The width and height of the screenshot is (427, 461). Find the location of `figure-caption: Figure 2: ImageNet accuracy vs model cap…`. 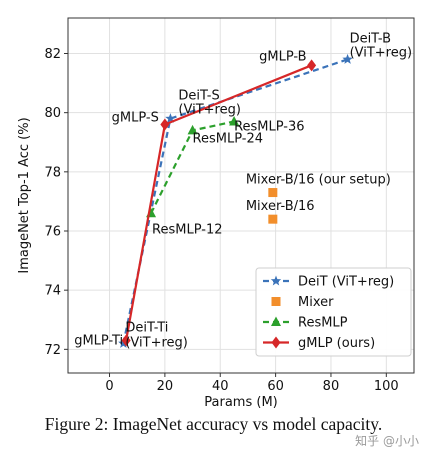

figure-caption: Figure 2: ImageNet accuracy vs model cap… is located at coordinates (213, 424).